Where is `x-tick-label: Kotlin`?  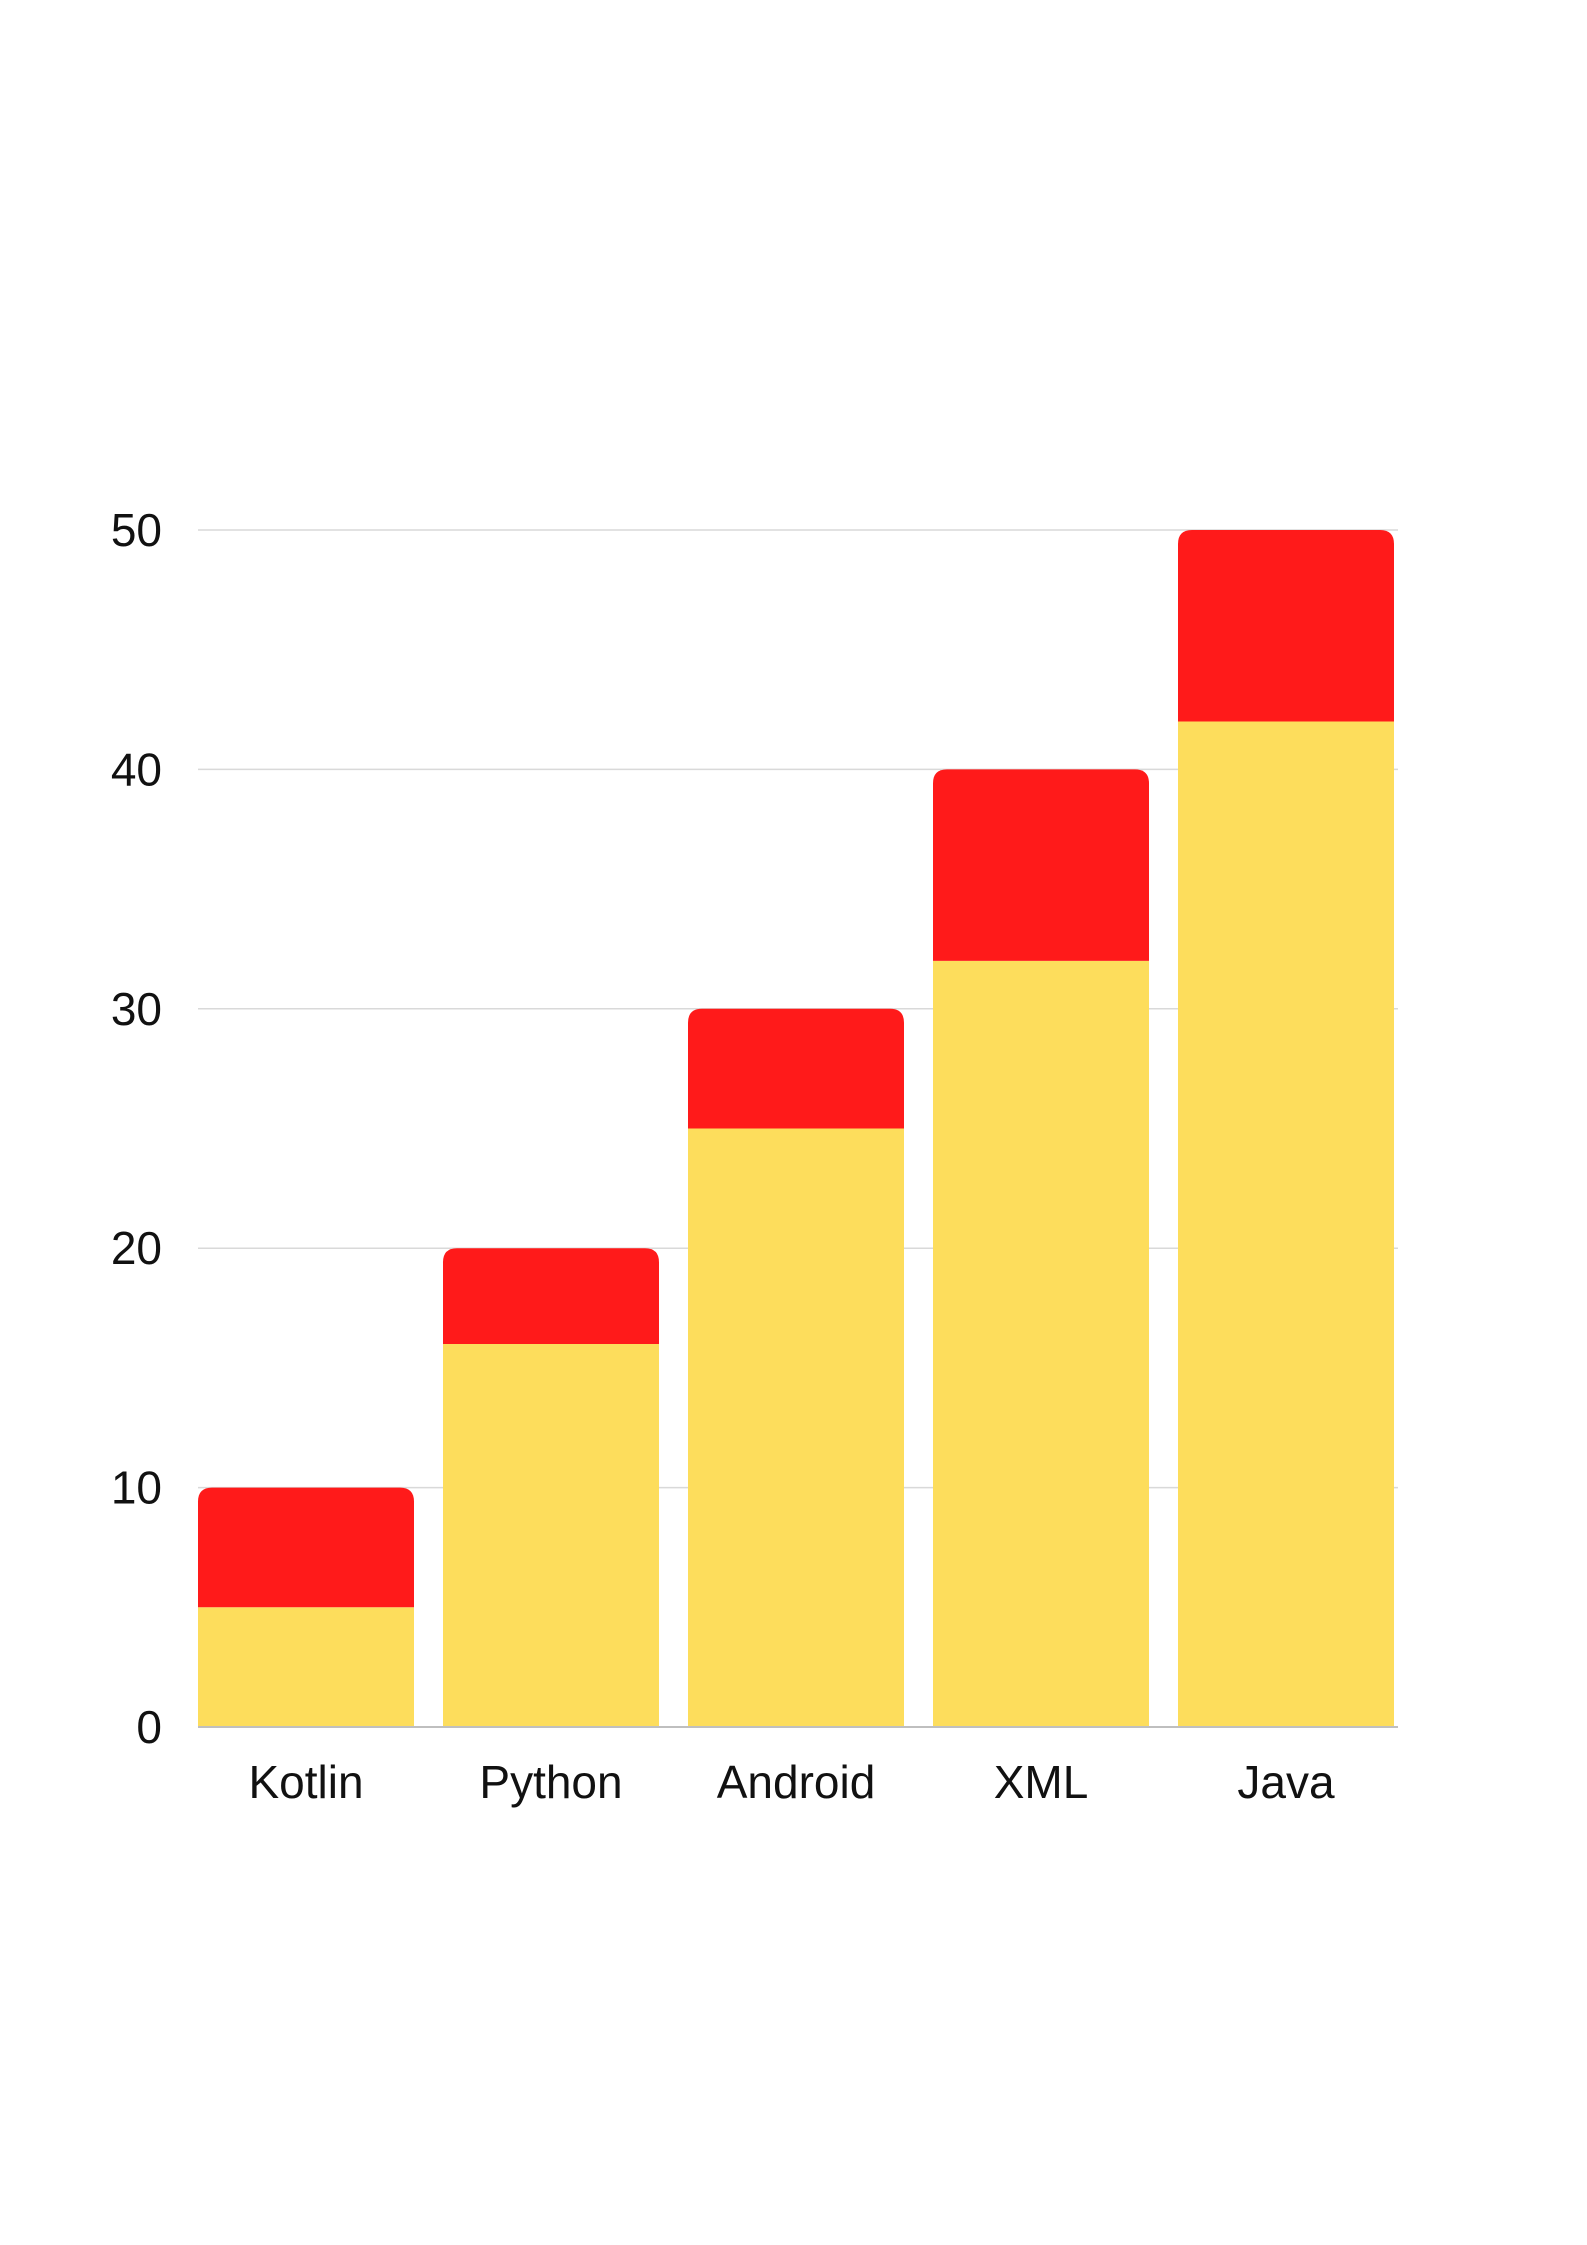 x-tick-label: Kotlin is located at coordinates (305, 1782).